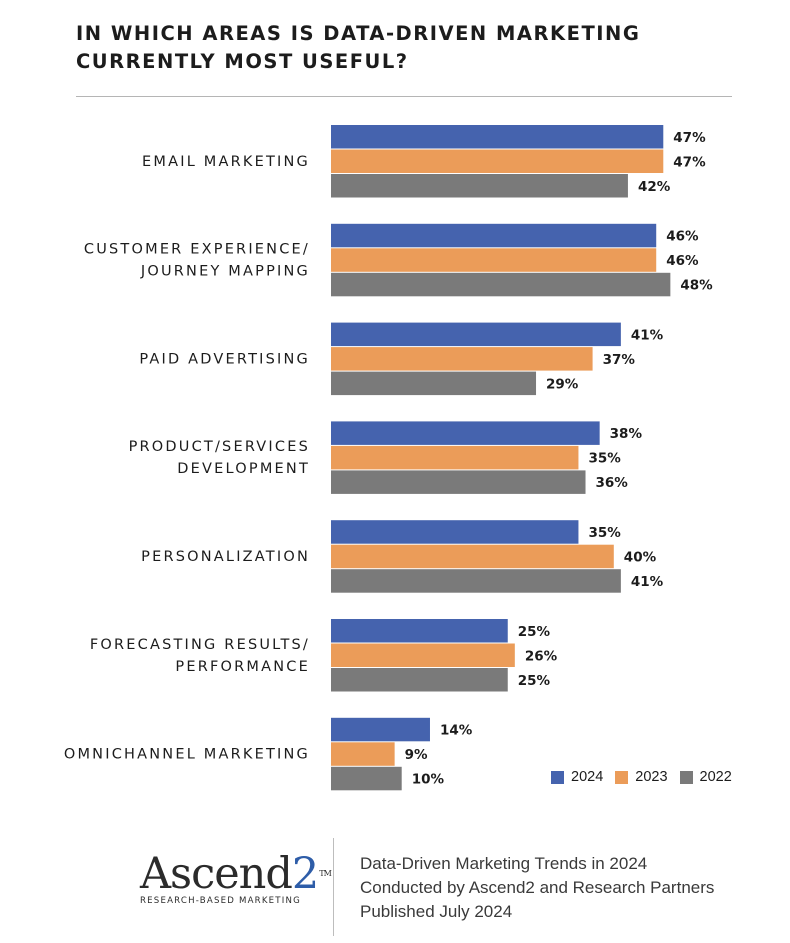 Image resolution: width=790 pixels, height=943 pixels. I want to click on value-label-customer-experience-journey-mapping-2024: 46%, so click(682, 237).